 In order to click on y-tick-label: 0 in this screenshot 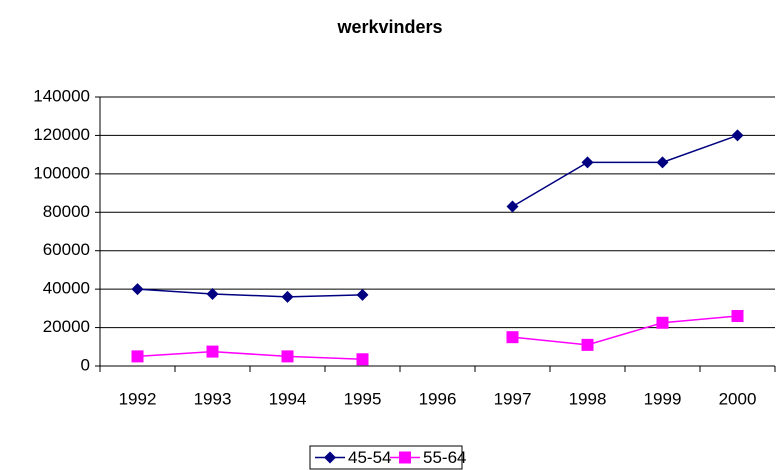, I will do `click(85, 364)`.